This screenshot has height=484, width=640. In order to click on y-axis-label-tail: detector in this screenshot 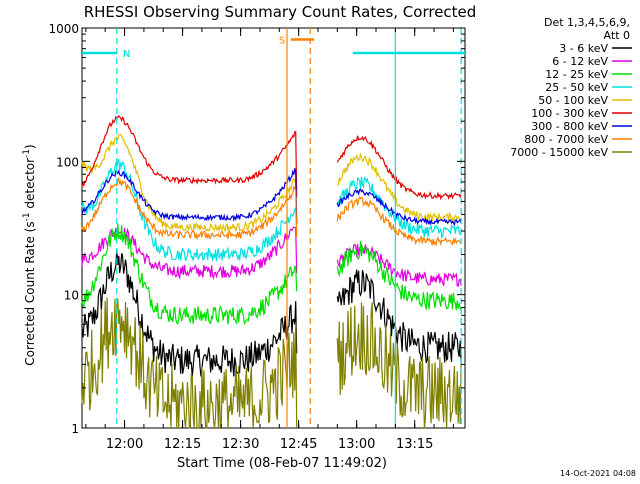, I will do `click(30, 185)`.